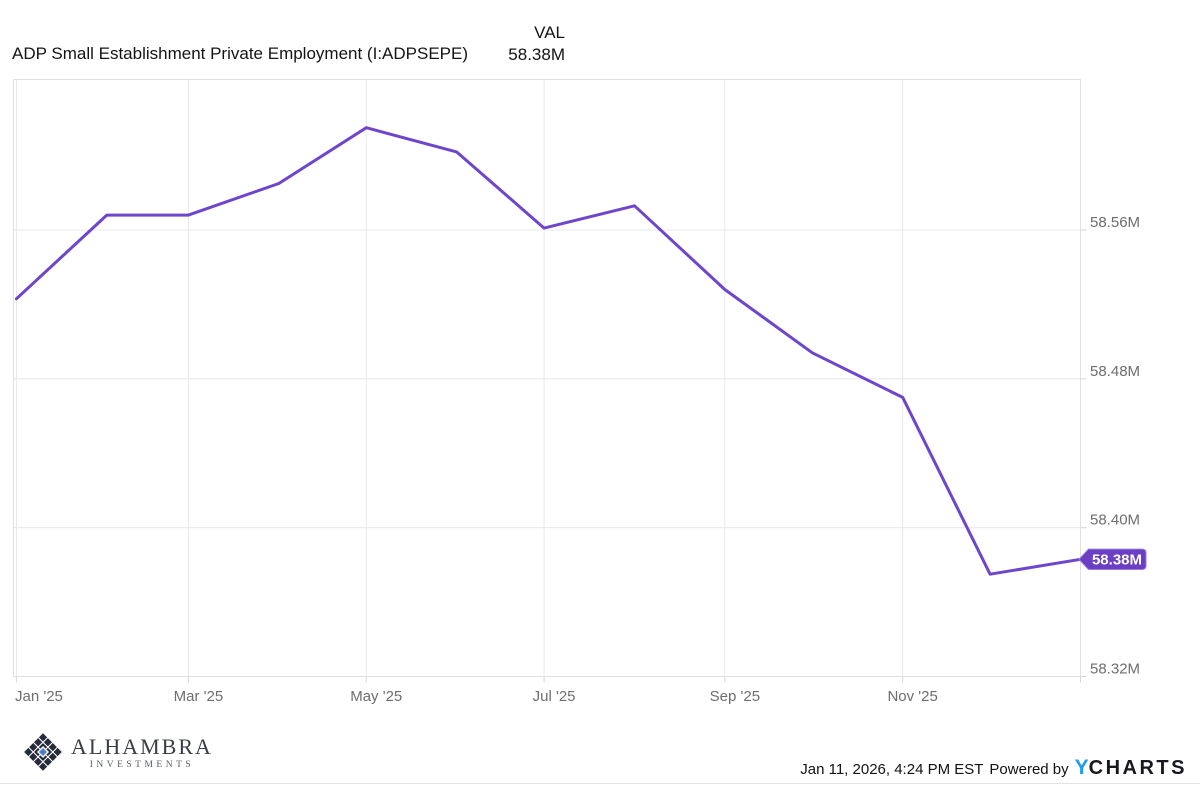 This screenshot has width=1200, height=787. I want to click on legend-current-value: 58.38M, so click(536, 54).